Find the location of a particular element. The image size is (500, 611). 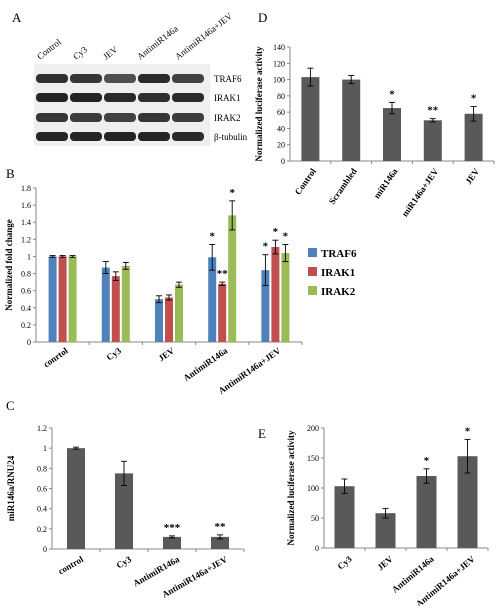

blot-column-label: Cy3 is located at coordinates (80, 52).